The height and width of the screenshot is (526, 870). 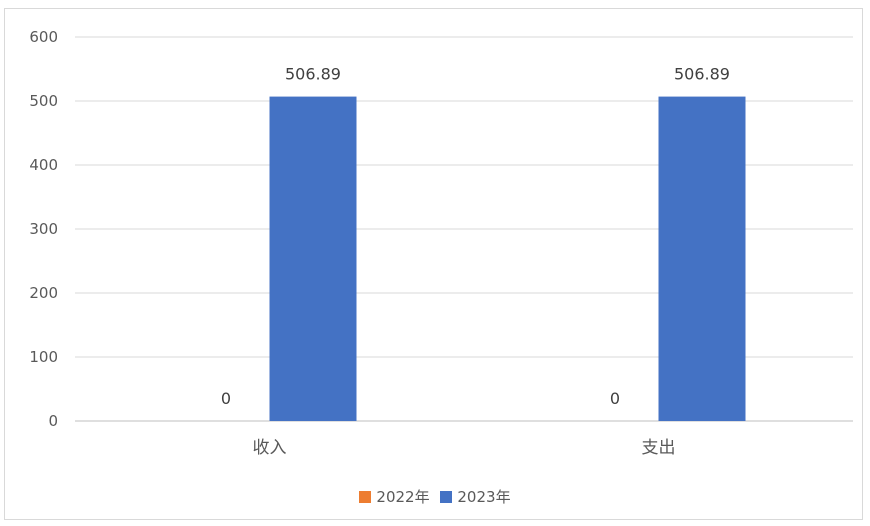 I want to click on y-tick-label: 500, so click(x=43, y=101).